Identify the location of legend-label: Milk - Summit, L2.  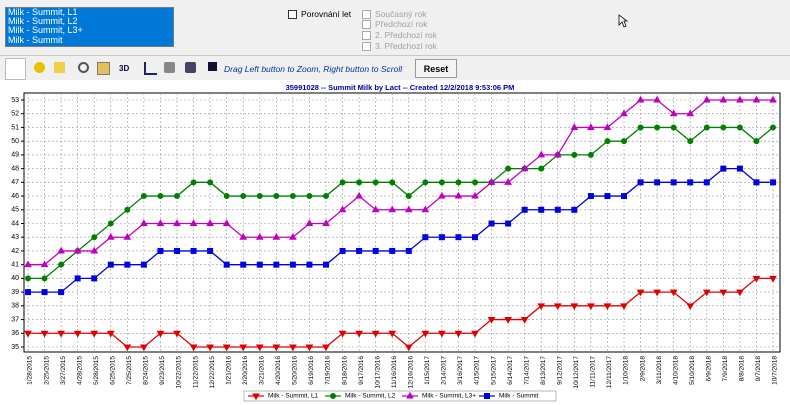
(370, 396).